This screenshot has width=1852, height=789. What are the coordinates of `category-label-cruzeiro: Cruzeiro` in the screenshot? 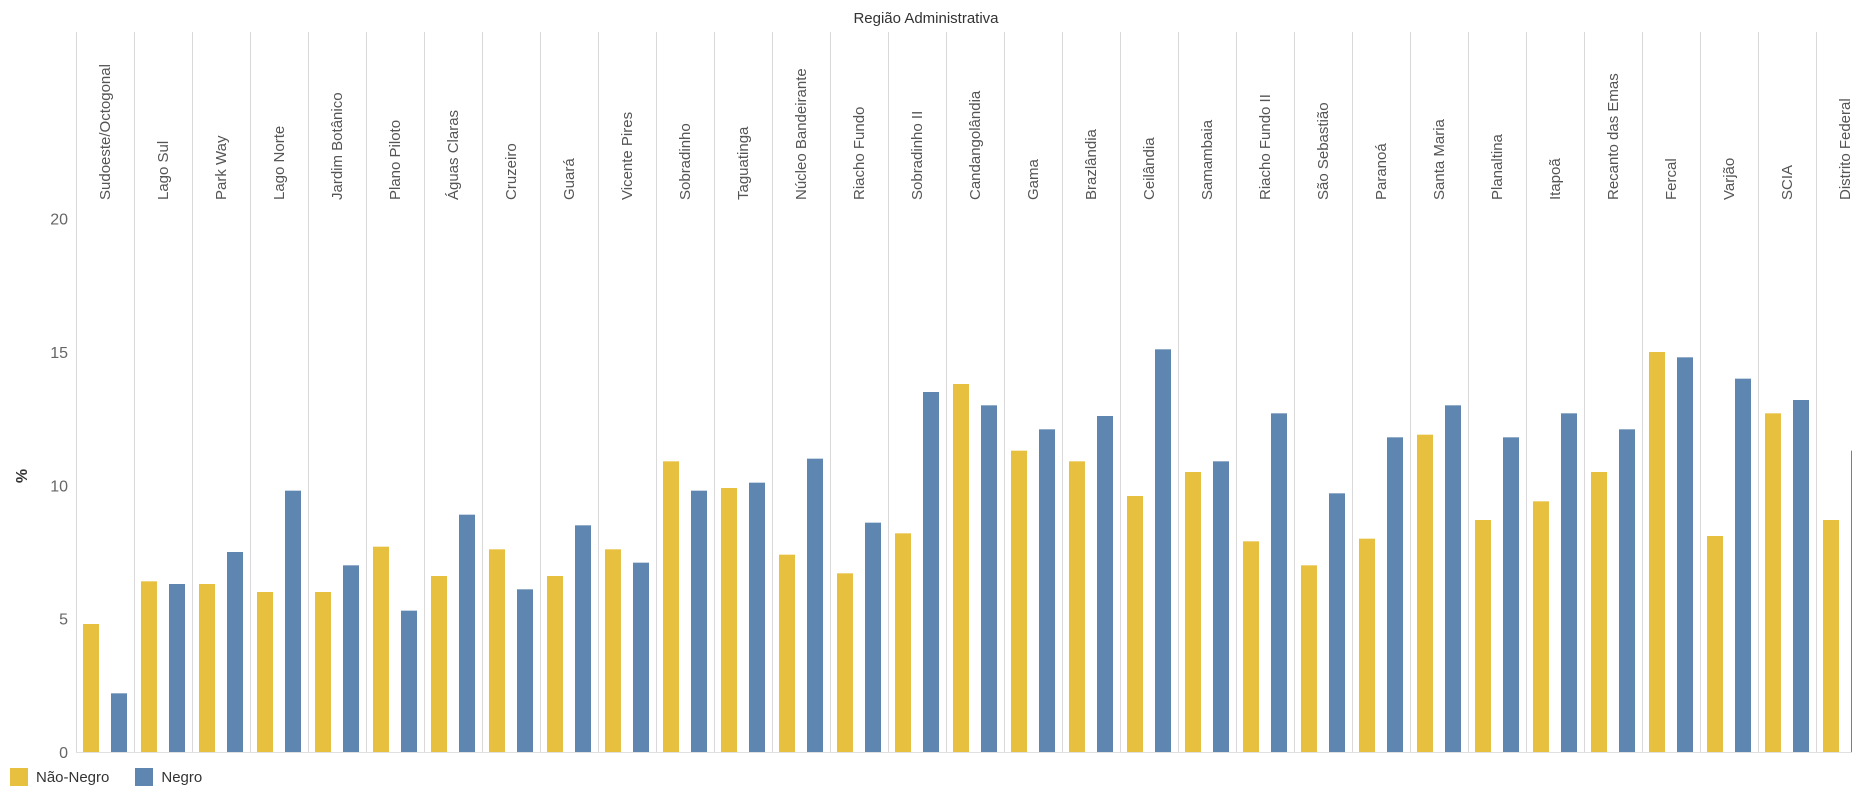 It's located at (511, 171).